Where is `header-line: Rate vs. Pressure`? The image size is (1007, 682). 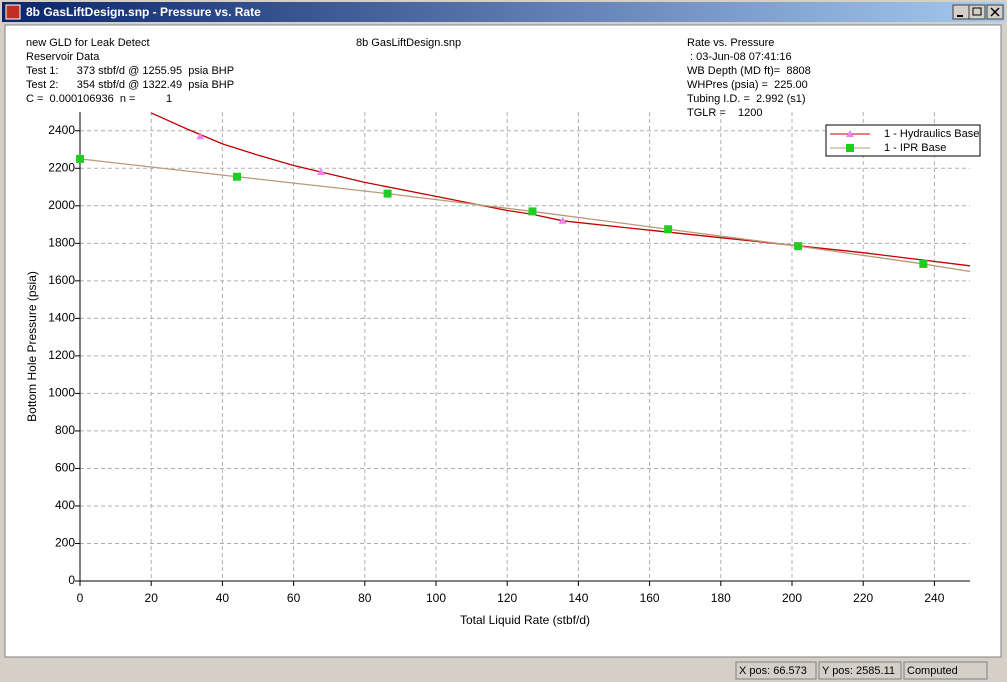
header-line: Rate vs. Pressure is located at coordinates (730, 43).